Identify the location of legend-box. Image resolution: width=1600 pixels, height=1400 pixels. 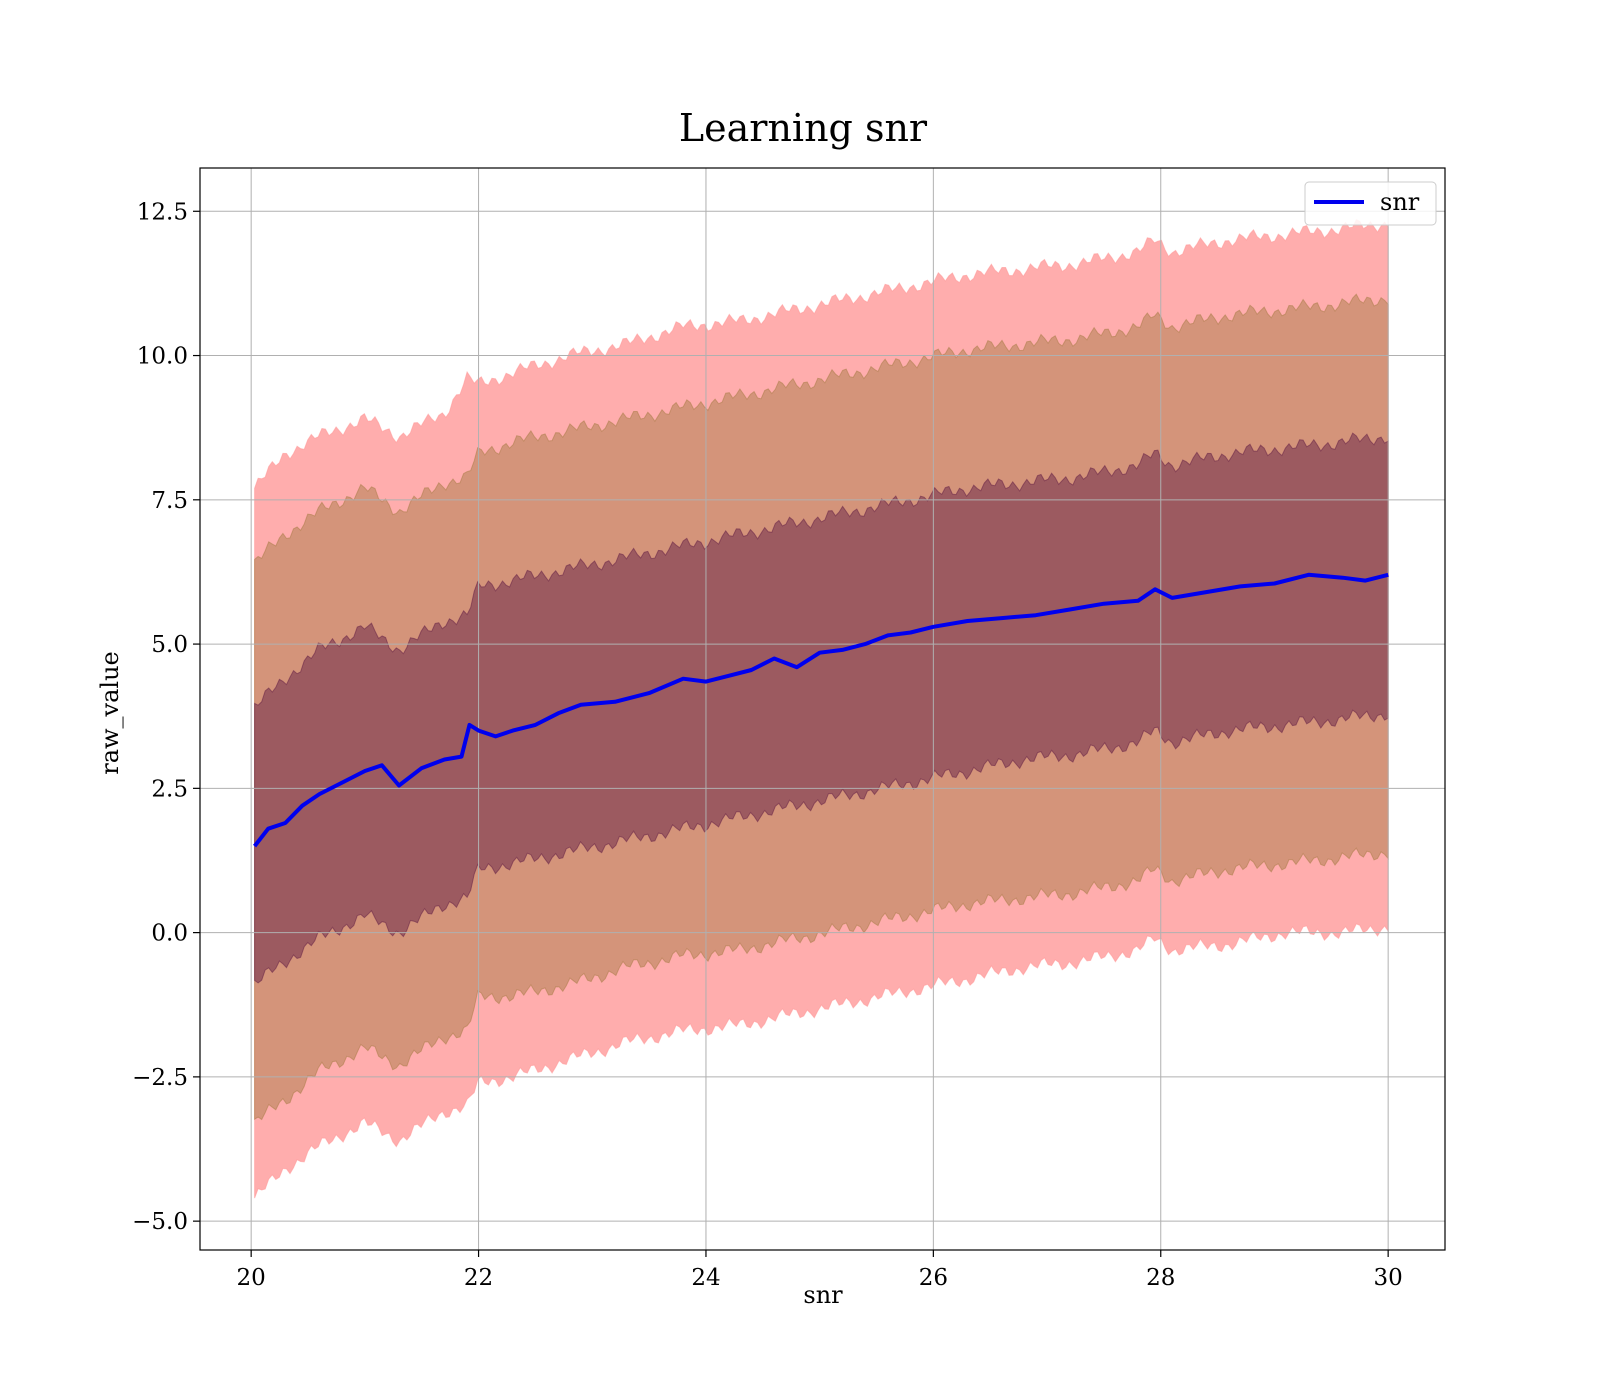
(1370, 203).